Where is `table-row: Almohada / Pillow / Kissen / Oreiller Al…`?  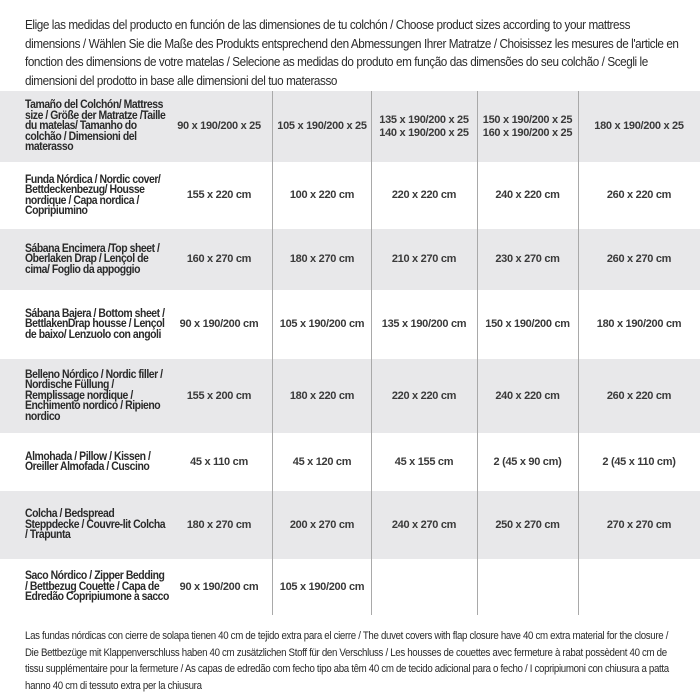
table-row: Almohada / Pillow / Kissen / Oreiller Al… is located at coordinates (350, 462).